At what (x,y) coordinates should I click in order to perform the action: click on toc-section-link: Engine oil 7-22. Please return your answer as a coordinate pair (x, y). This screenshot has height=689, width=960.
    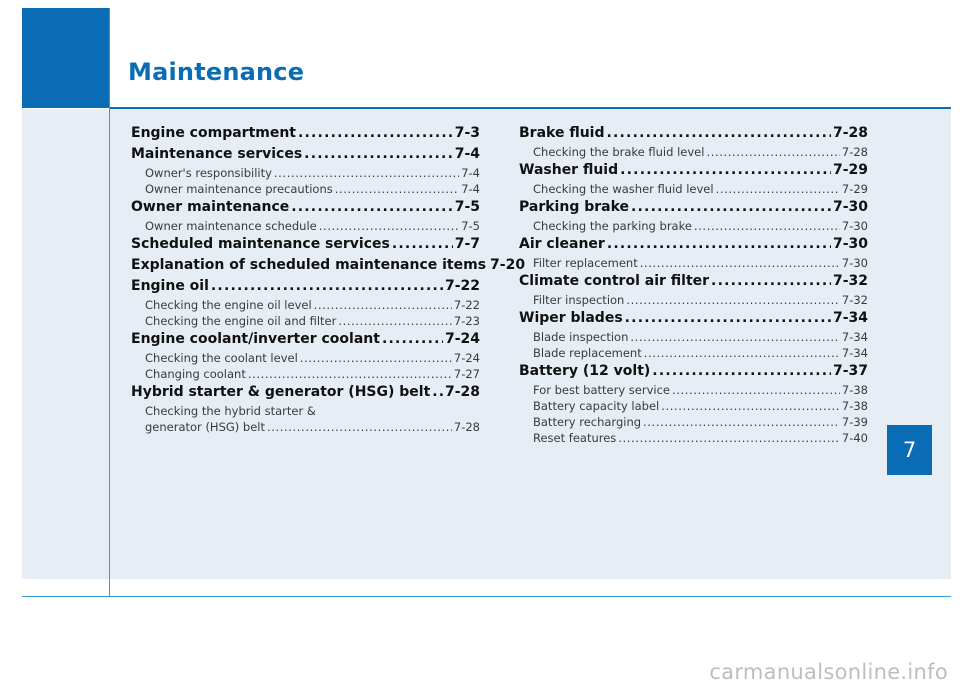
    Looking at the image, I should click on (305, 286).